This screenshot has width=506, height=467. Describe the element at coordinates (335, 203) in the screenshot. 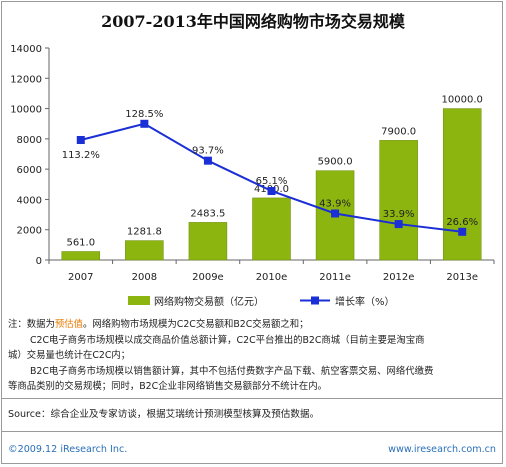

I see `line-value-label: 43.9%` at that location.